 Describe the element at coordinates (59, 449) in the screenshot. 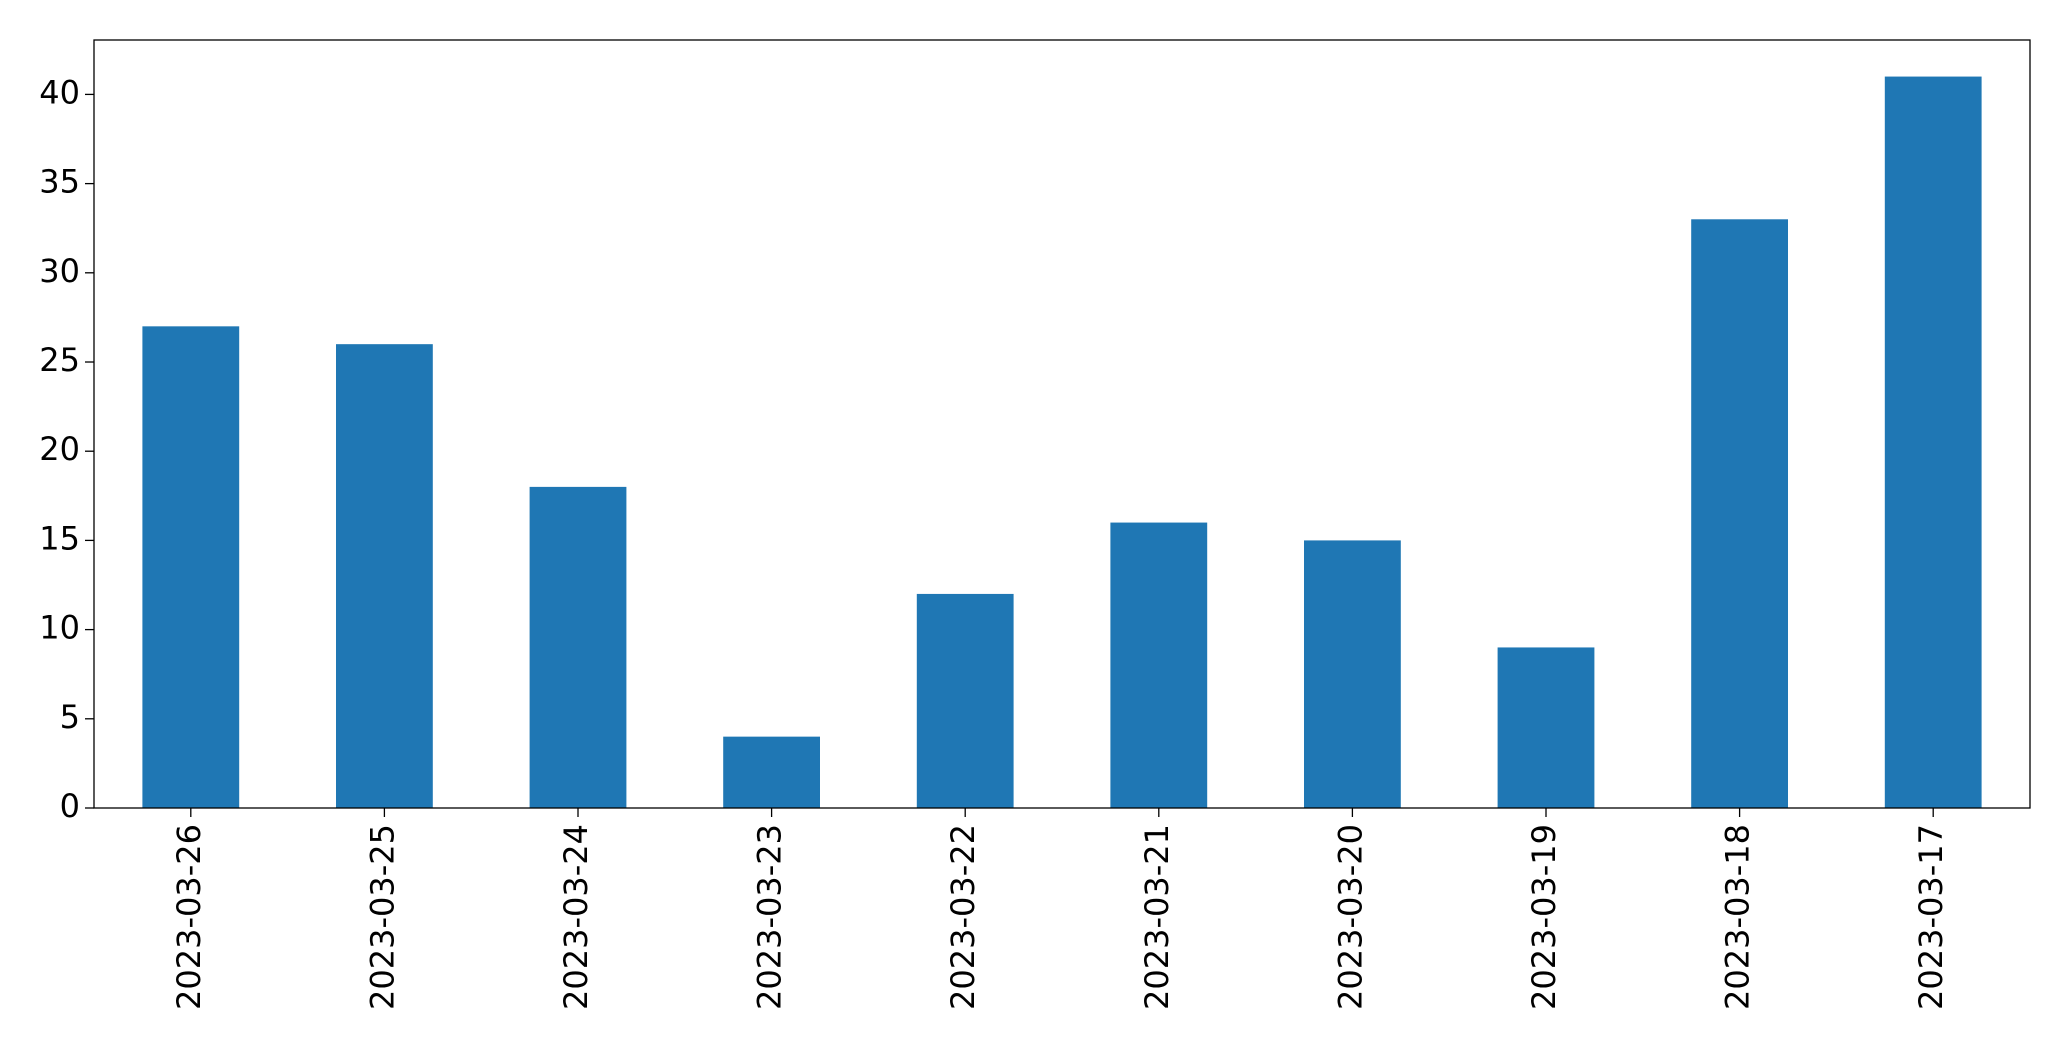

I see `y-tick-label: 20` at that location.